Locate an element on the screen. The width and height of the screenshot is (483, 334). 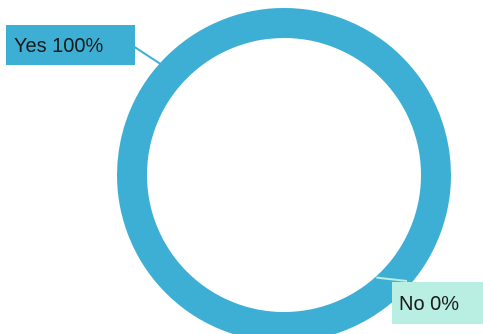
label-box-yes is located at coordinates (70, 45).